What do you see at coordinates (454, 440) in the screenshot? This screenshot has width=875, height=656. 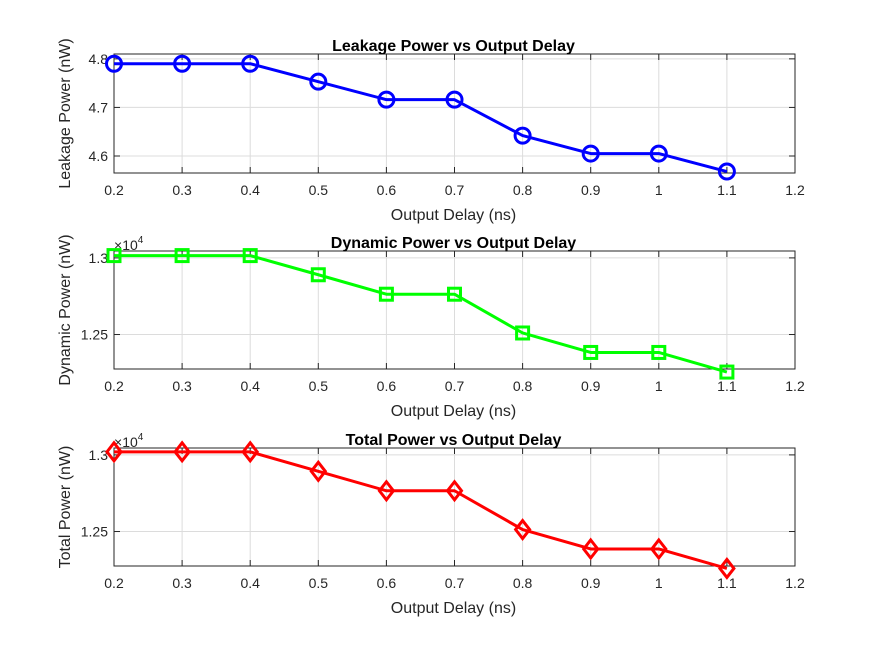 I see `total-chart-title: Total Power vs Output Delay` at bounding box center [454, 440].